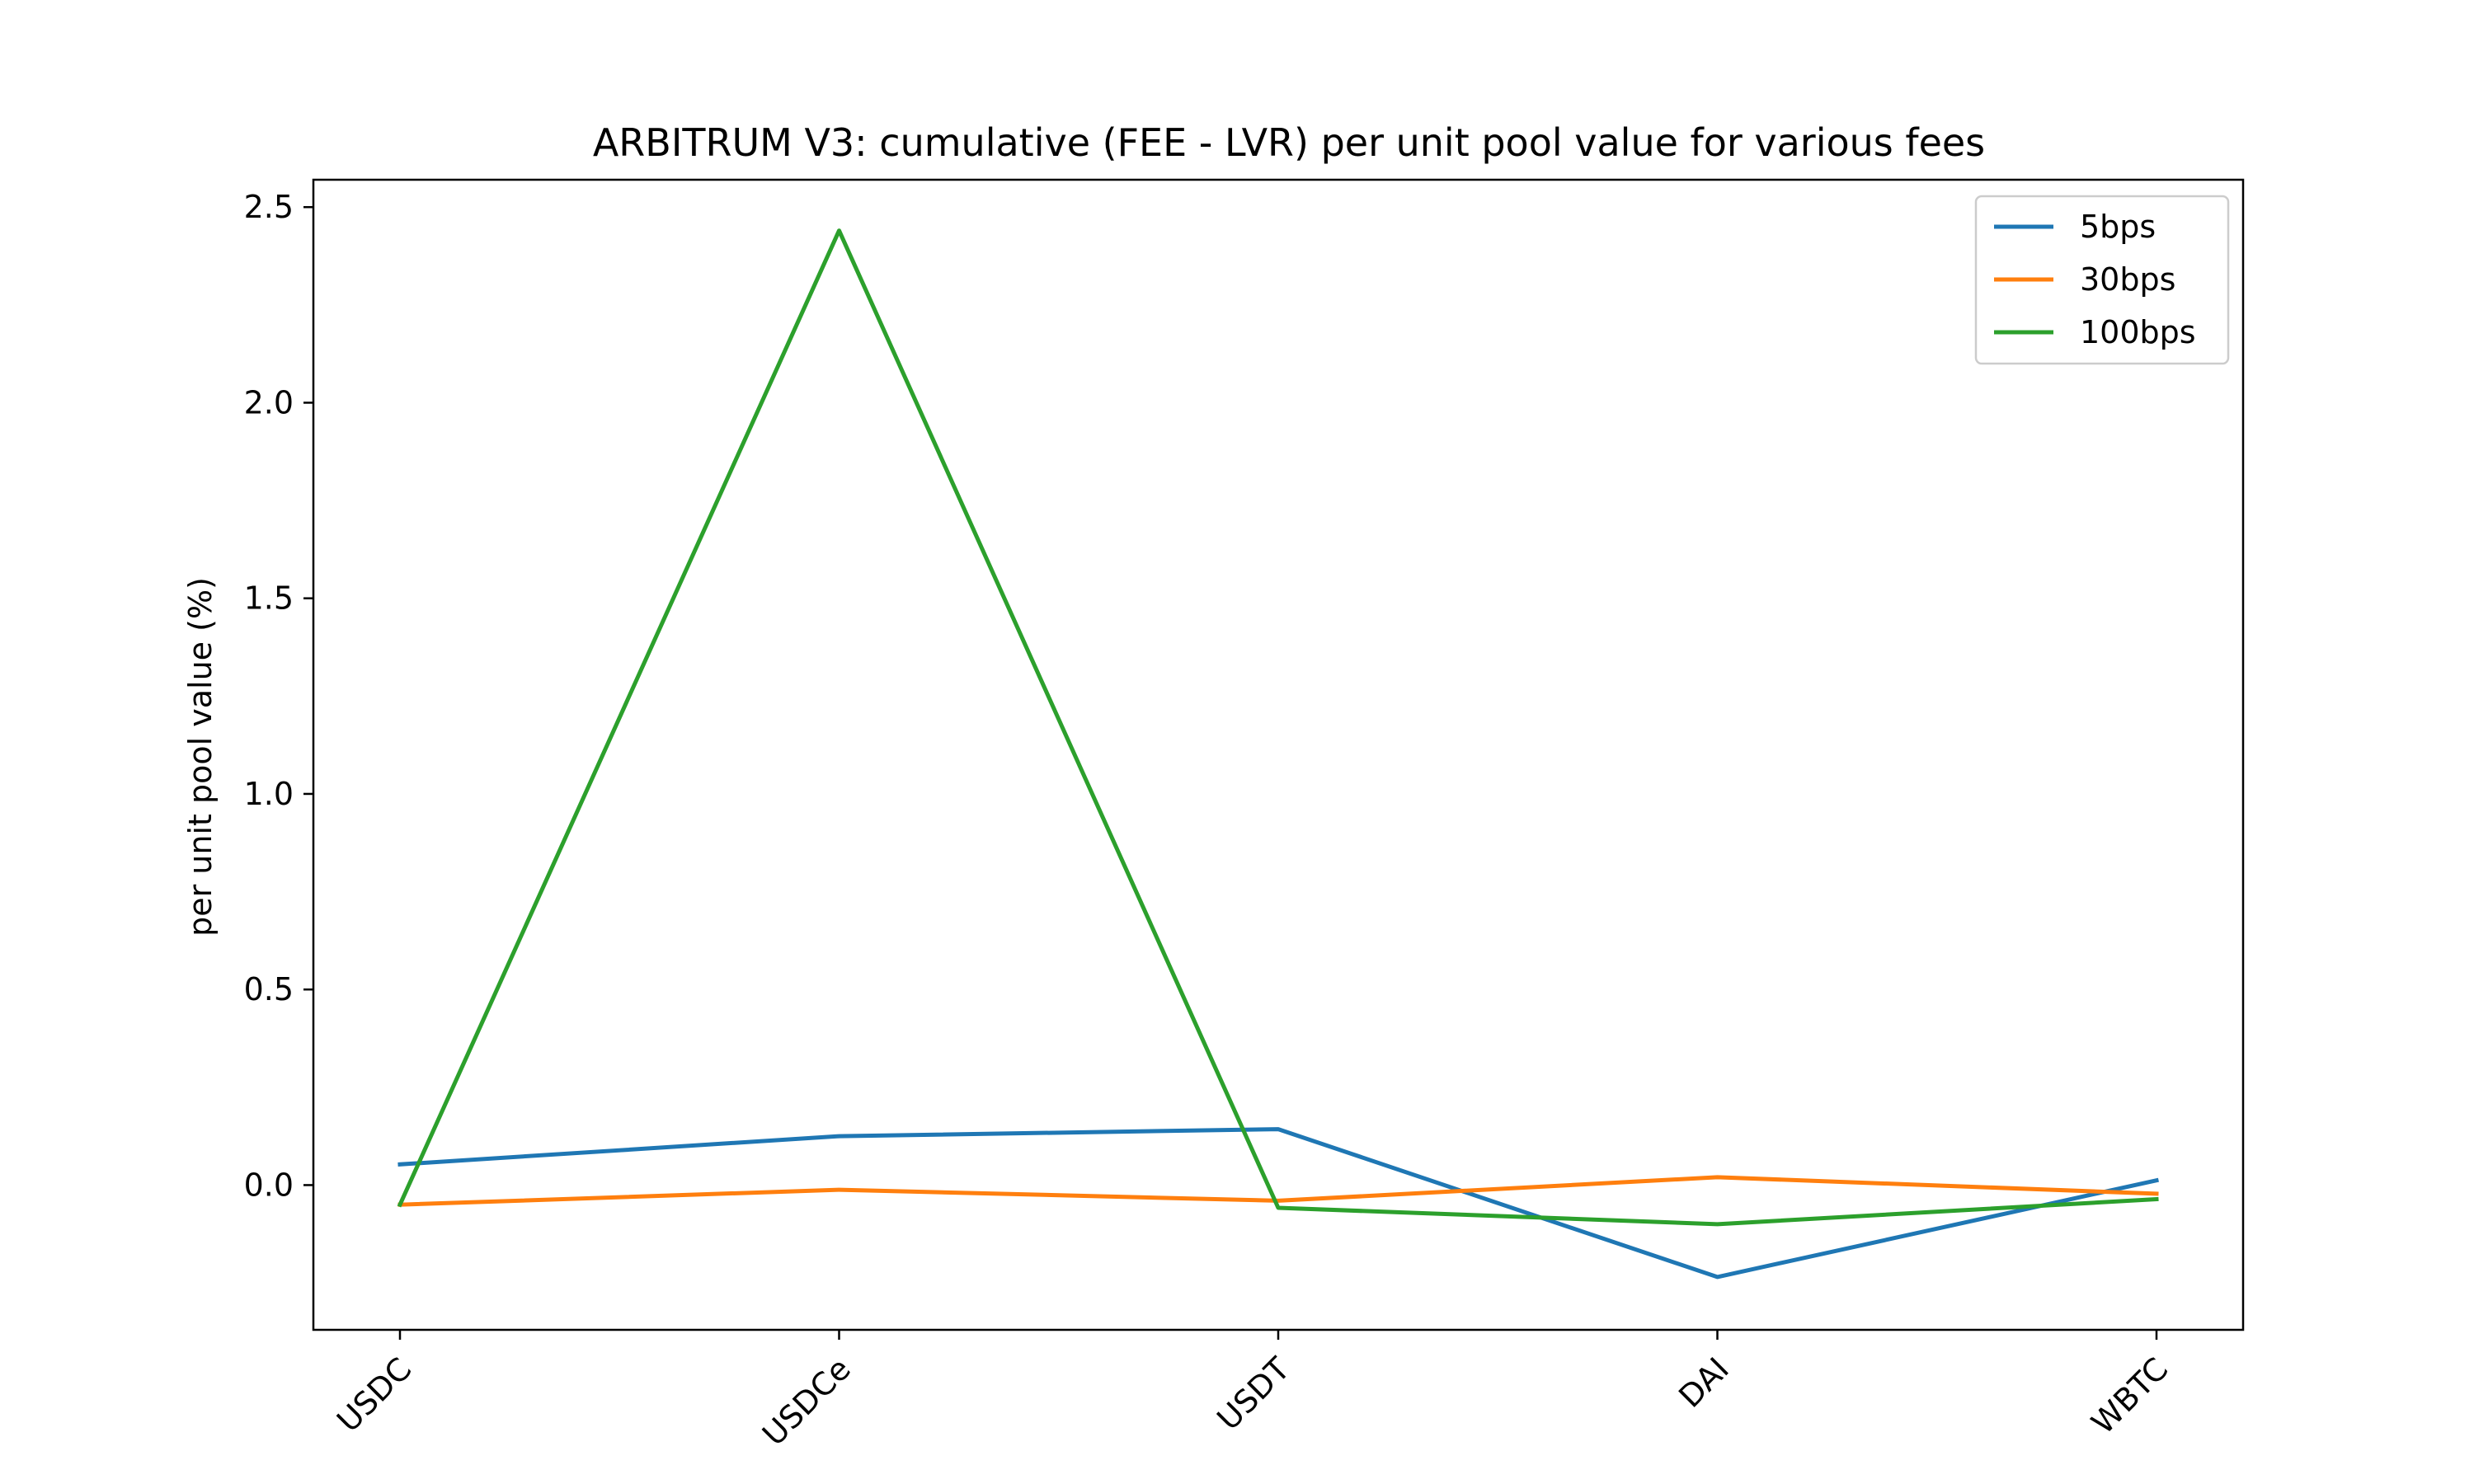  I want to click on legend: 5bps 30bps 100bps, so click(2102, 280).